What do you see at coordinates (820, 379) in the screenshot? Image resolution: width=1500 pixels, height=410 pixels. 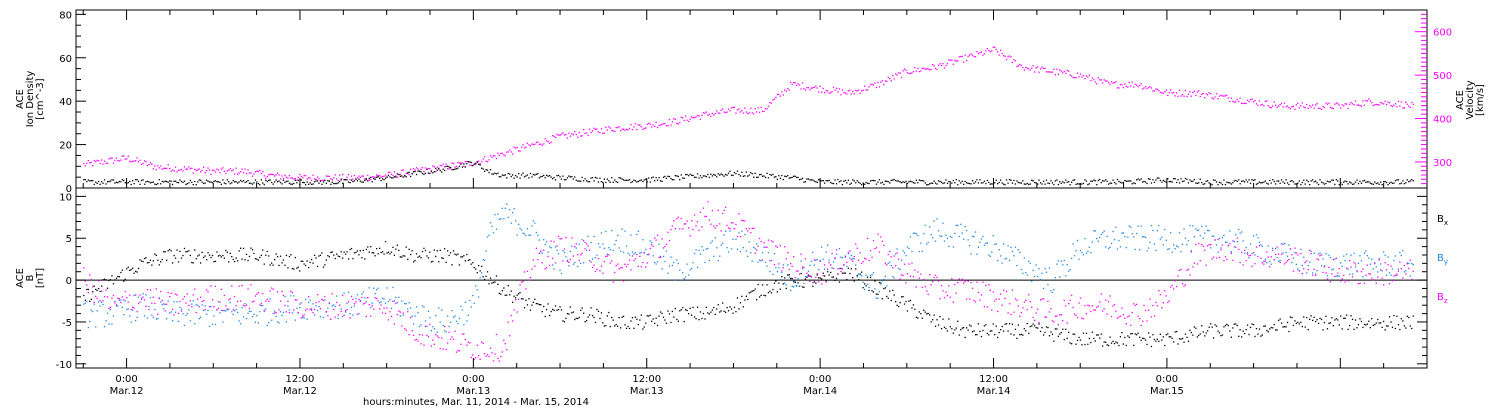 I see `x-tick-time-label: 0:00` at bounding box center [820, 379].